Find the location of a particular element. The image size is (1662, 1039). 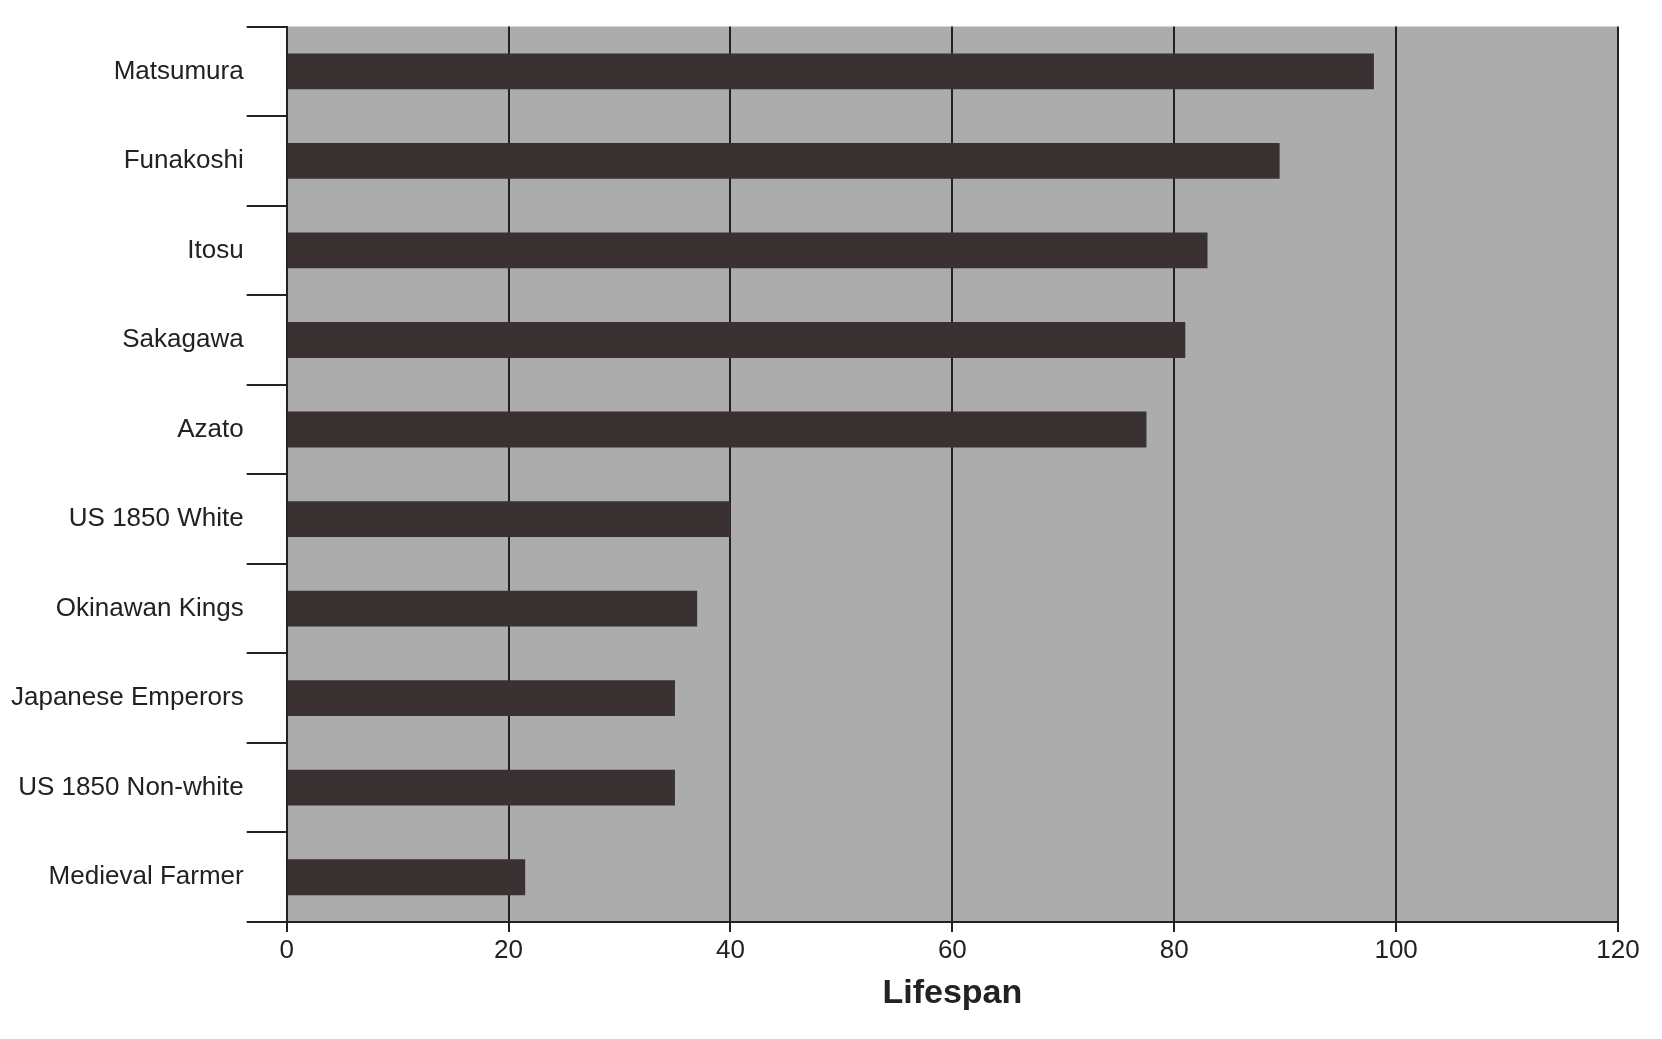

x-tick-label: 40 is located at coordinates (730, 948).